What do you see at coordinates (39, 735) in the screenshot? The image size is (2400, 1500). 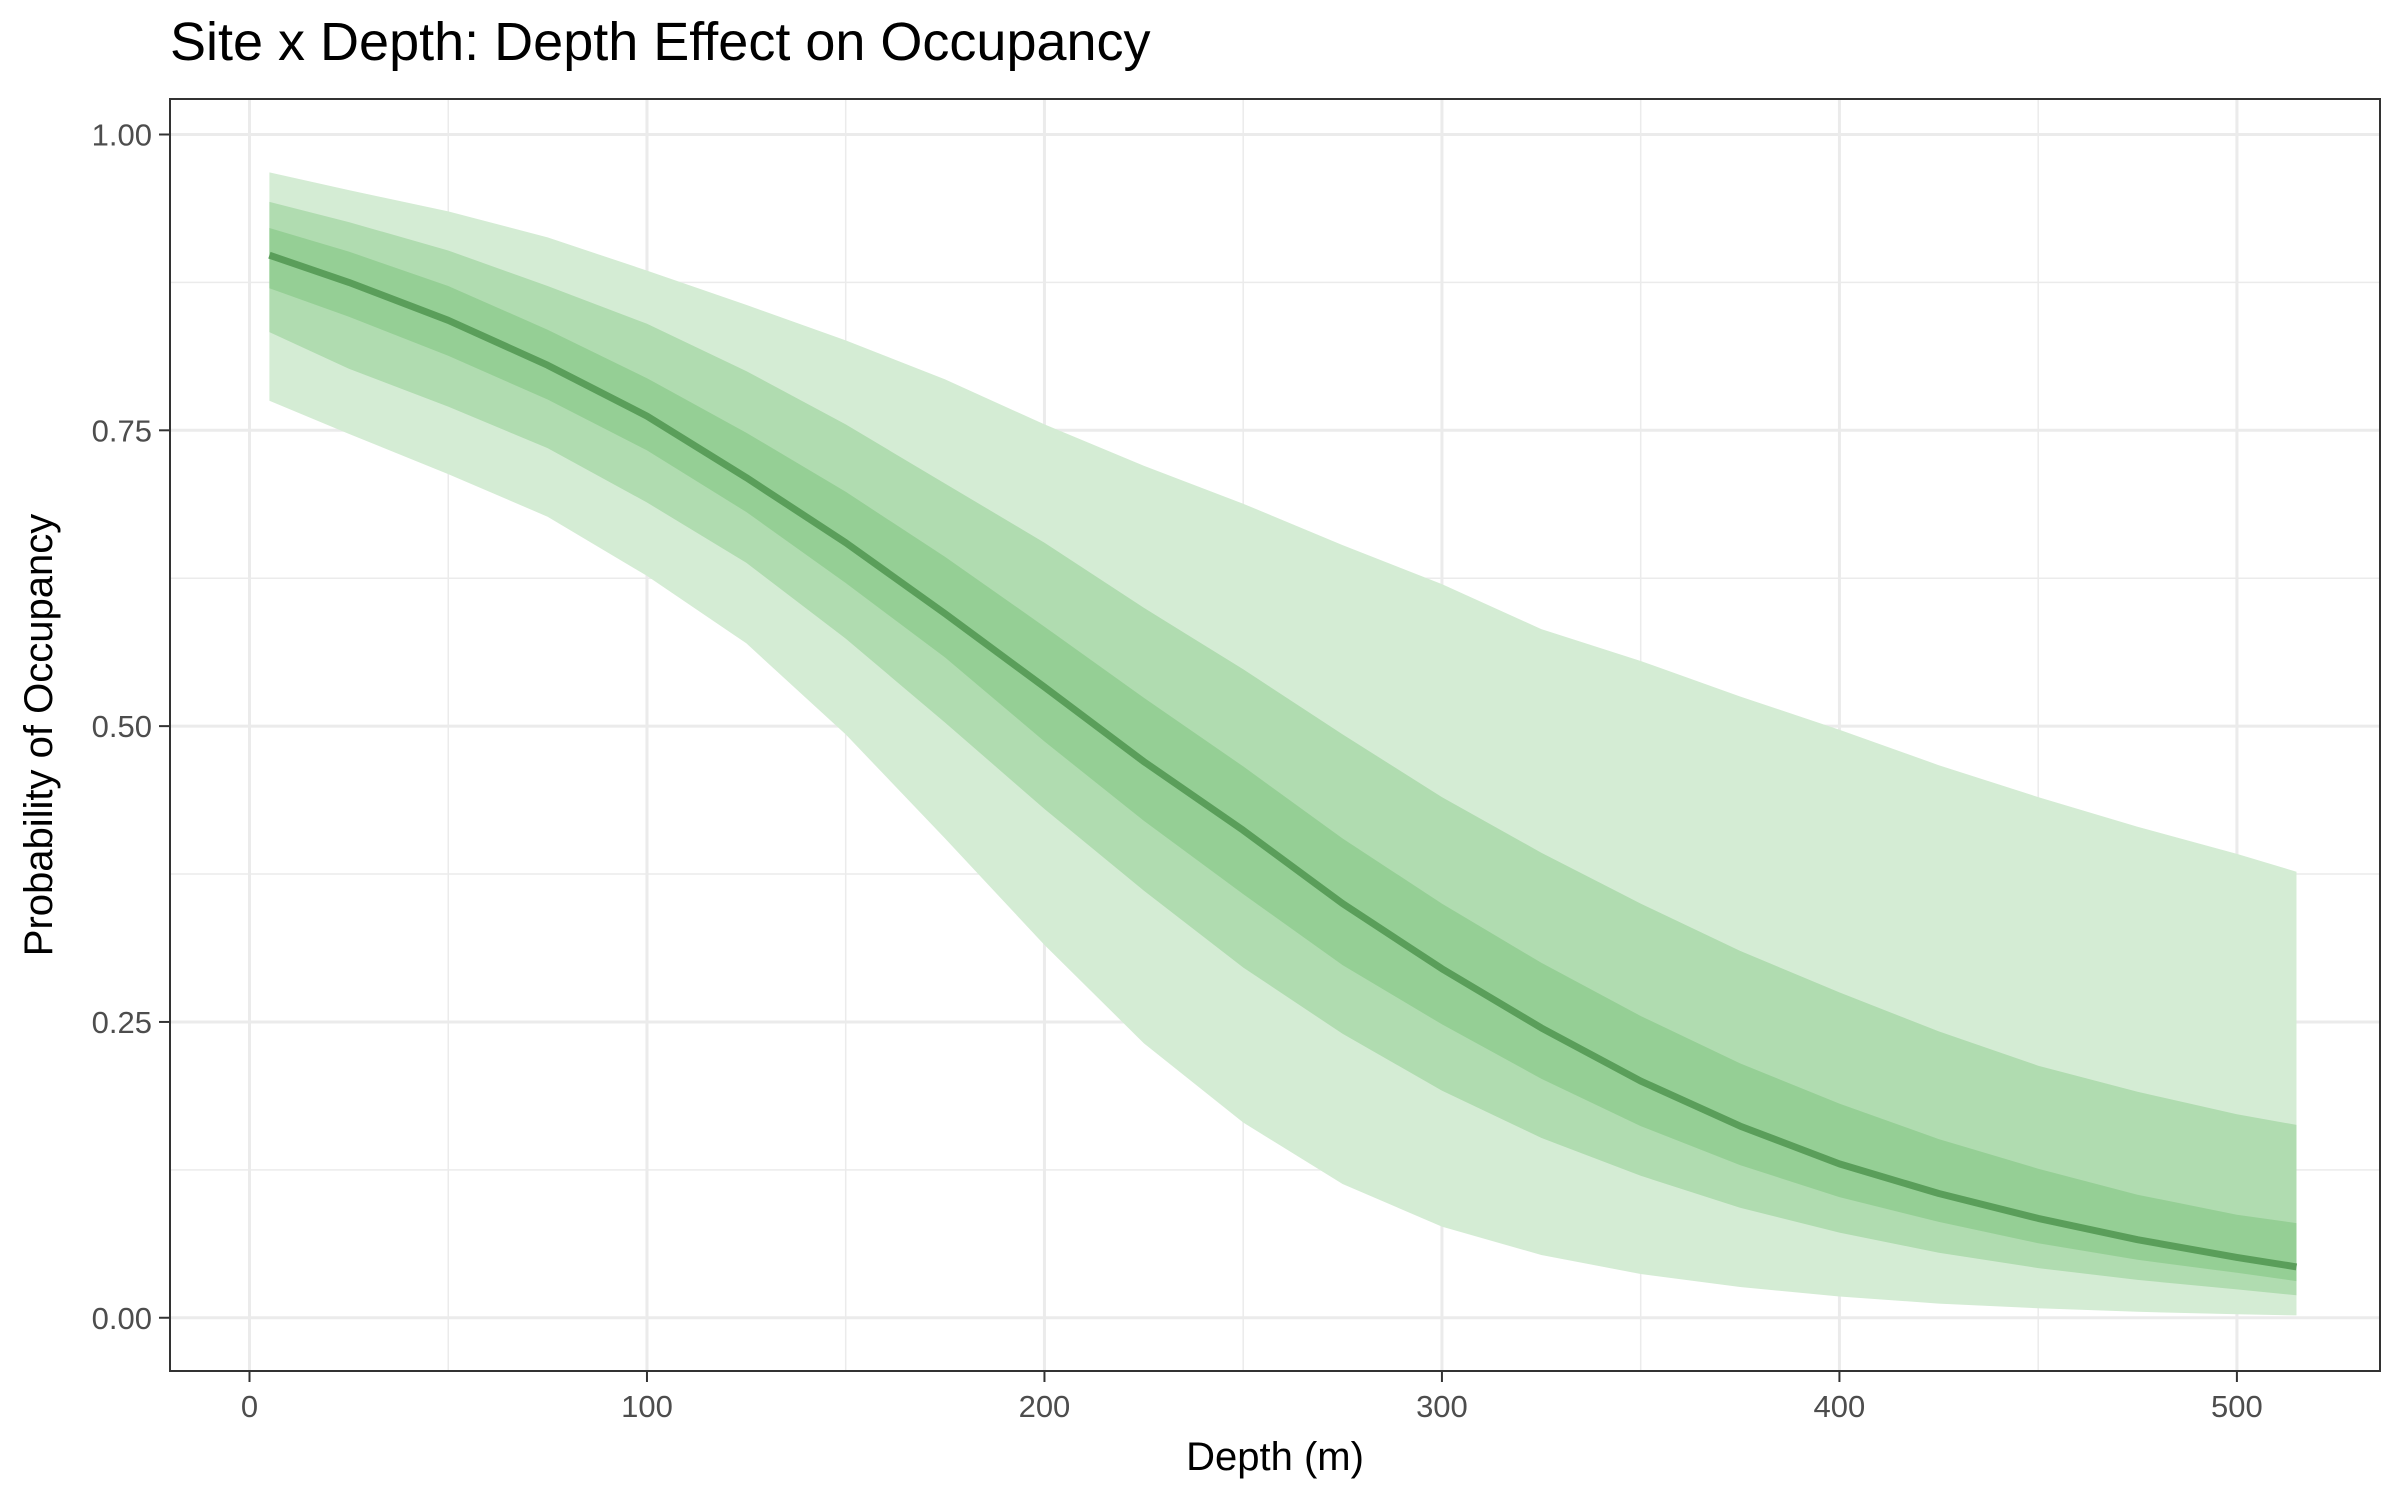 I see `y-axis-title: Probability of Occupancy` at bounding box center [39, 735].